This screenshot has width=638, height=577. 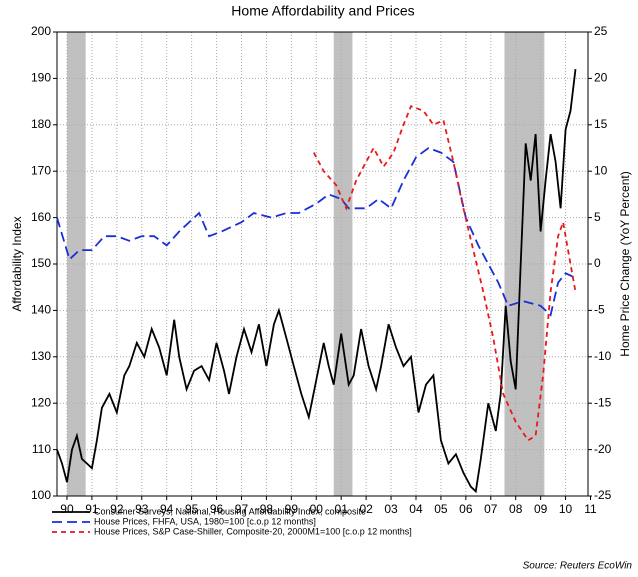 I want to click on y2-axis-label: Home Price Change (YoY Percent), so click(x=625, y=263).